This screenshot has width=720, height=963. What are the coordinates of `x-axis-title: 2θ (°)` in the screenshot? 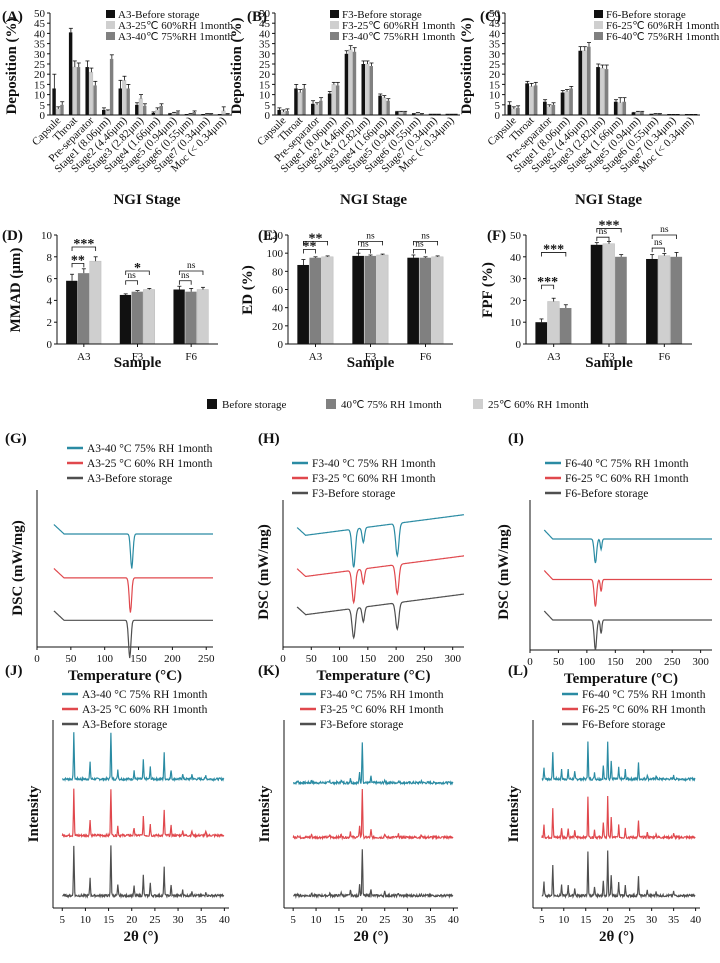 It's located at (616, 937).